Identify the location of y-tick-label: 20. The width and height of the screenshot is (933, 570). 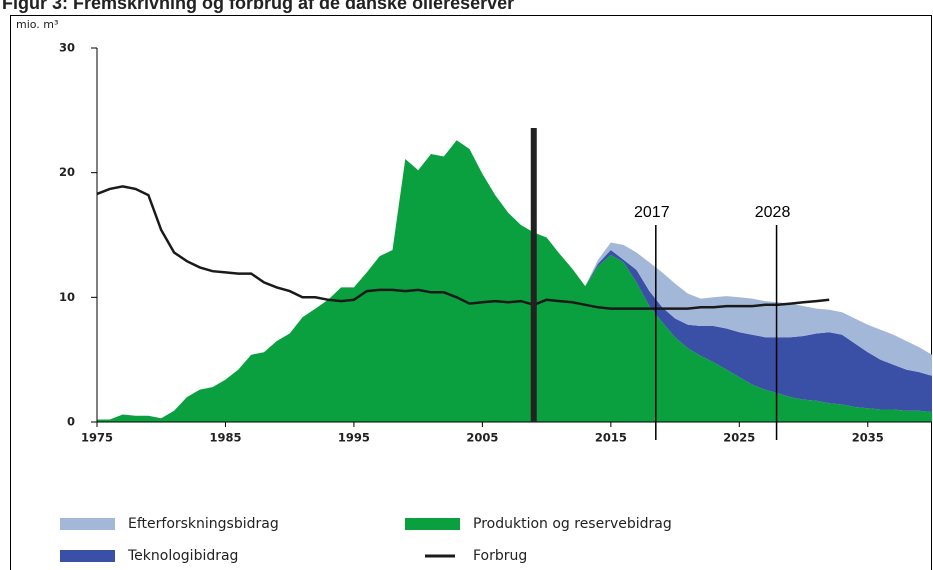
(67, 172).